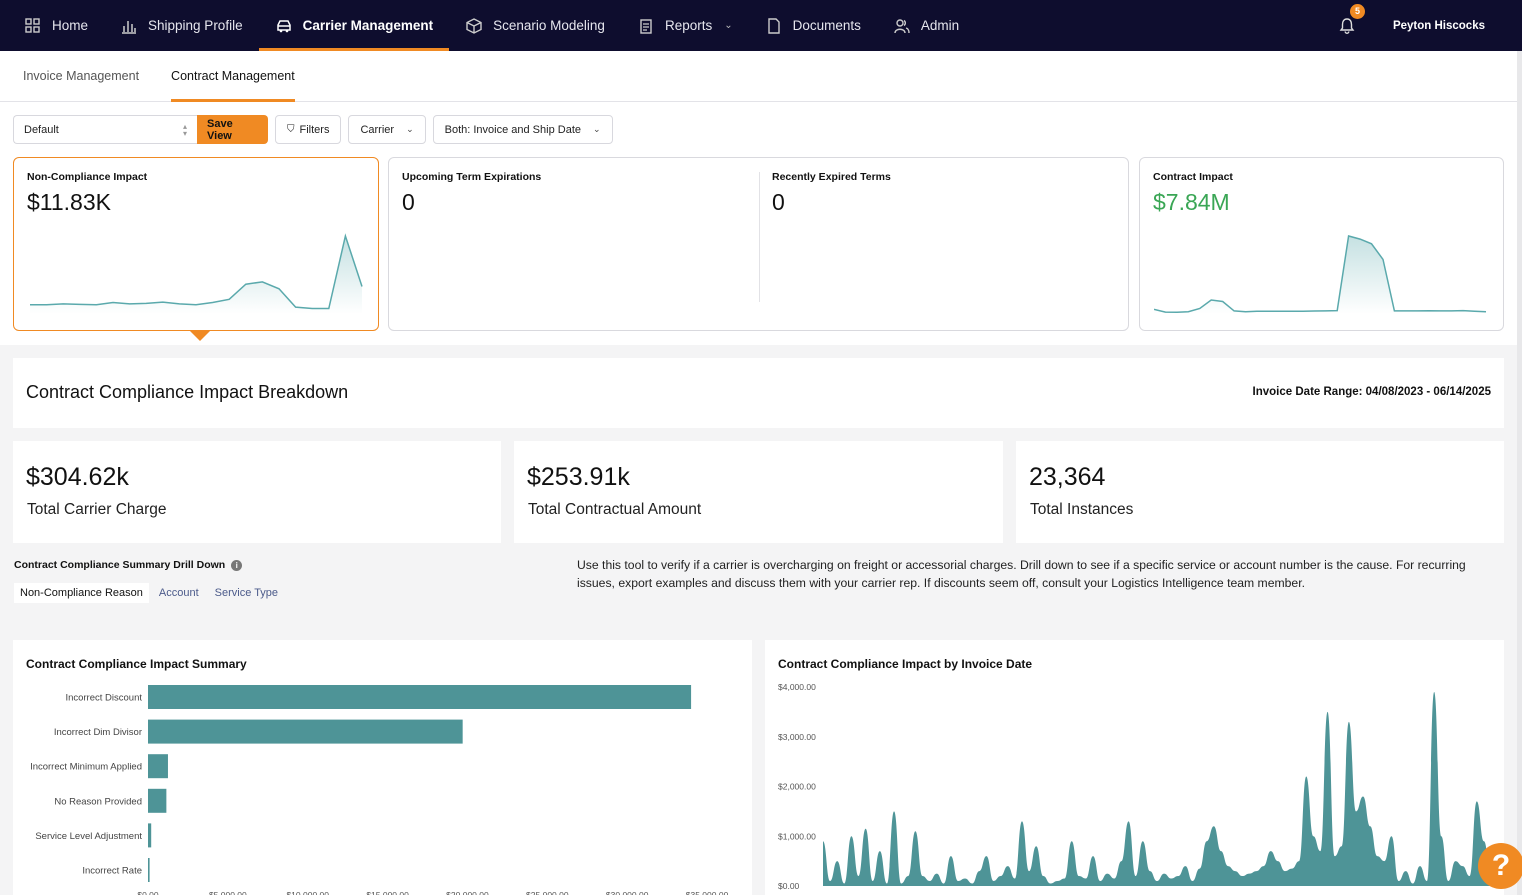  What do you see at coordinates (1260, 492) in the screenshot?
I see `stat-card-total-instances: 23,364 Total Instances` at bounding box center [1260, 492].